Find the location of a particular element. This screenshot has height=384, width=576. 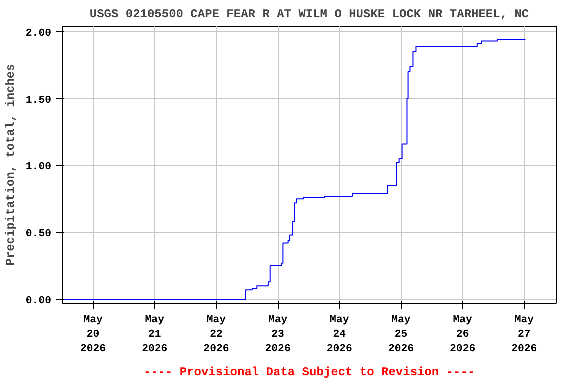

y-tick-label: 0.00 is located at coordinates (39, 301).